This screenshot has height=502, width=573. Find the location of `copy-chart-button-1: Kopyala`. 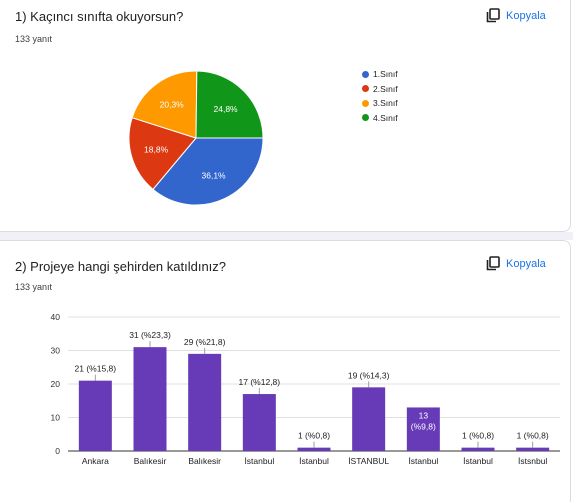

copy-chart-button-1: Kopyala is located at coordinates (516, 15).